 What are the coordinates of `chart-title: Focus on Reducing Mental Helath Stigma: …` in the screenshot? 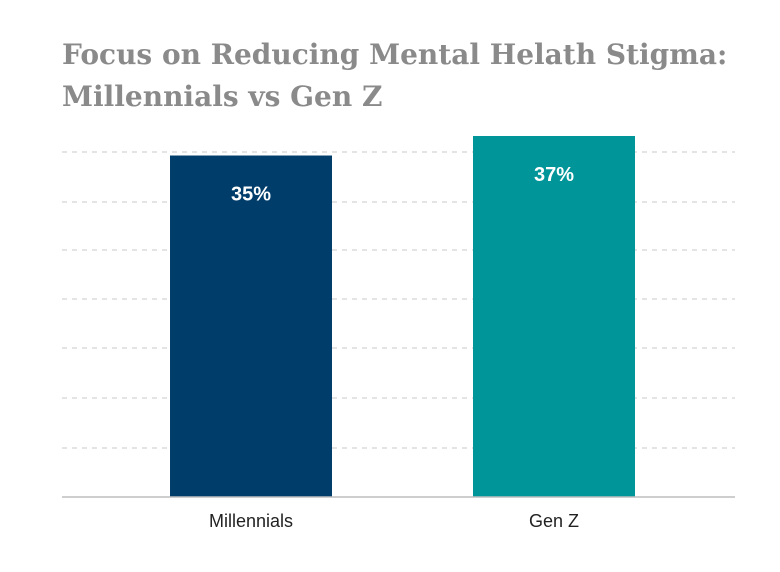 It's located at (407, 76).